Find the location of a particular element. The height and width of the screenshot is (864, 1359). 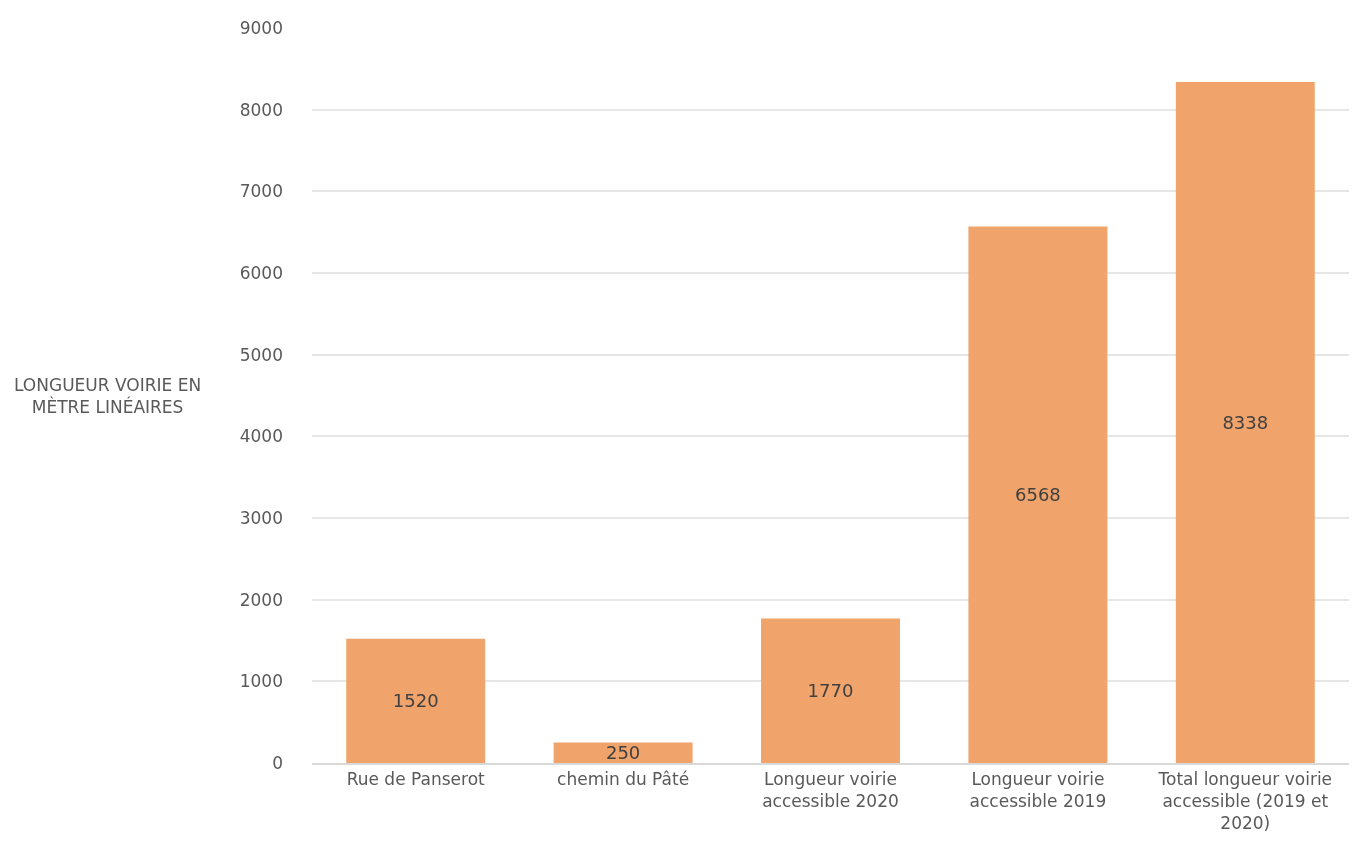

y-tick-label: 0 is located at coordinates (277, 762).